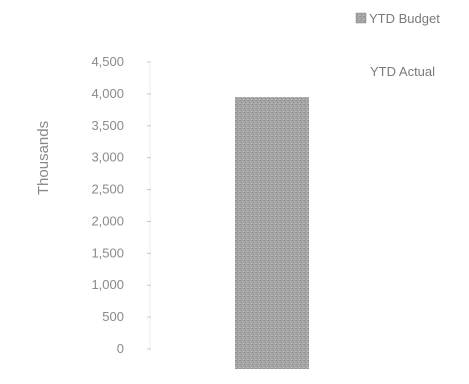  I want to click on y-tick-label: 0, so click(120, 348).